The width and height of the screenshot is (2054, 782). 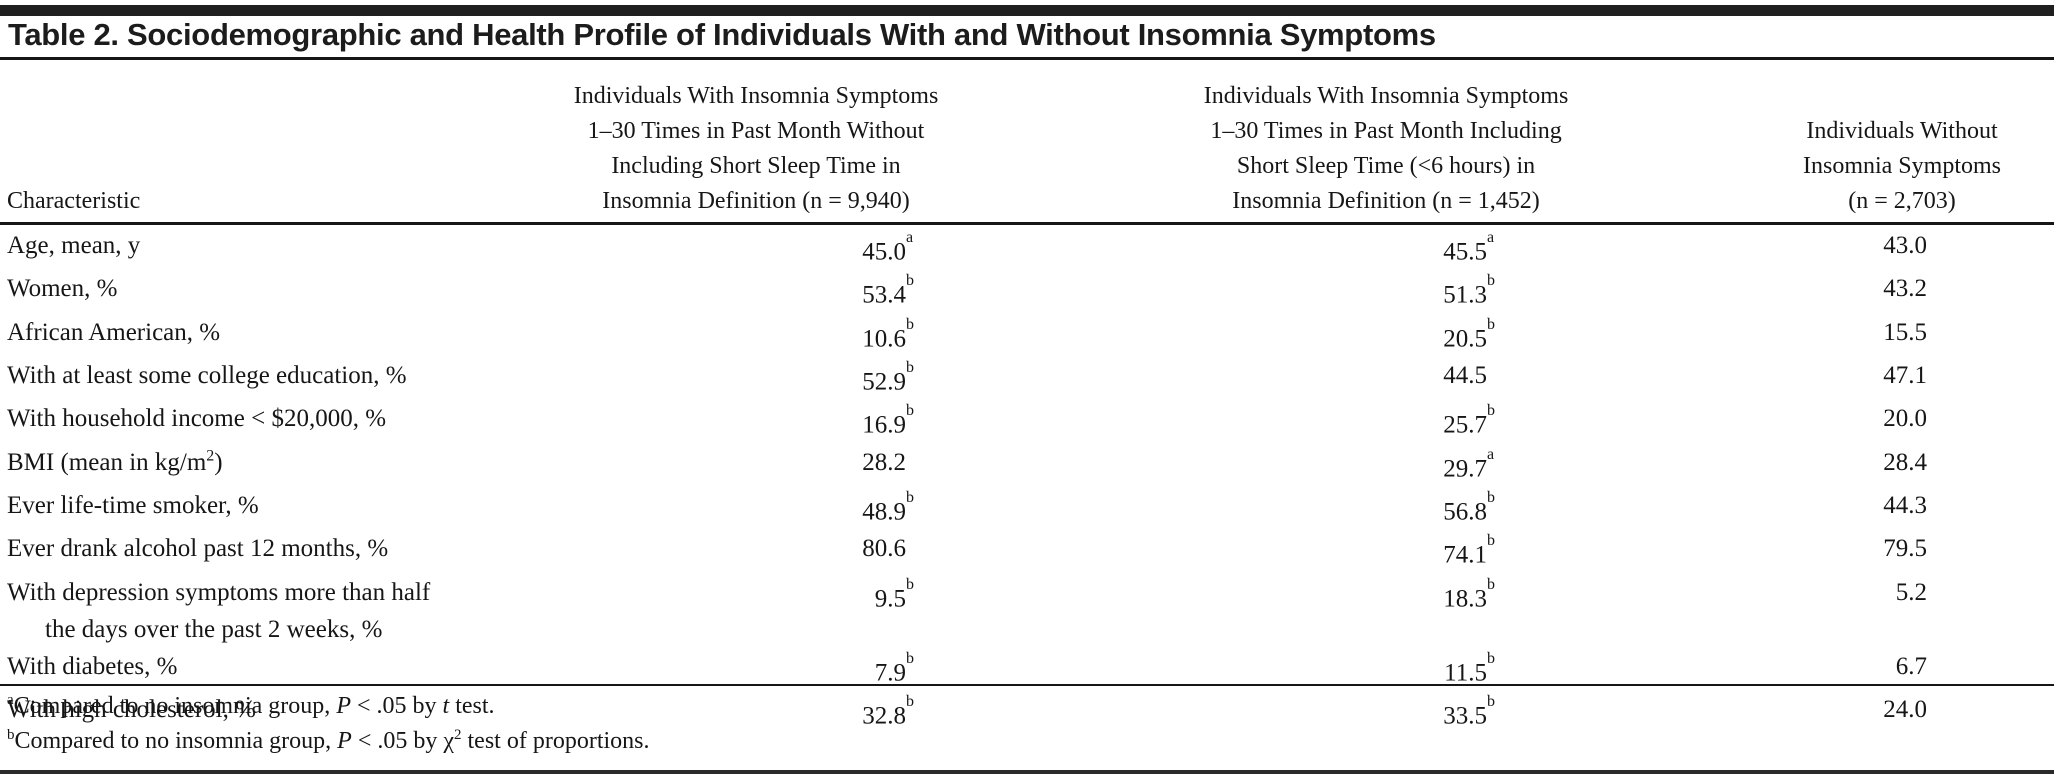 What do you see at coordinates (1877, 375) in the screenshot?
I see `value-cell-no-insomnia: 47.1` at bounding box center [1877, 375].